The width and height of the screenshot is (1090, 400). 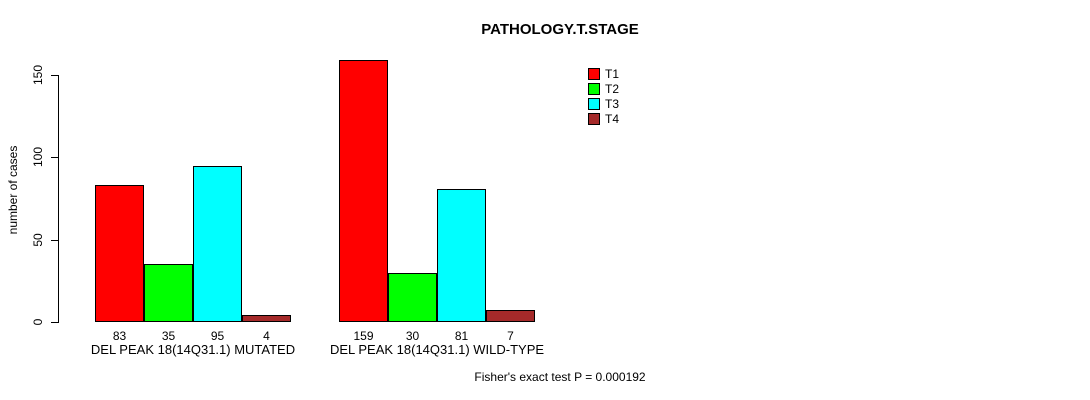 I want to click on legend-item-t2: T2, so click(x=603, y=88).